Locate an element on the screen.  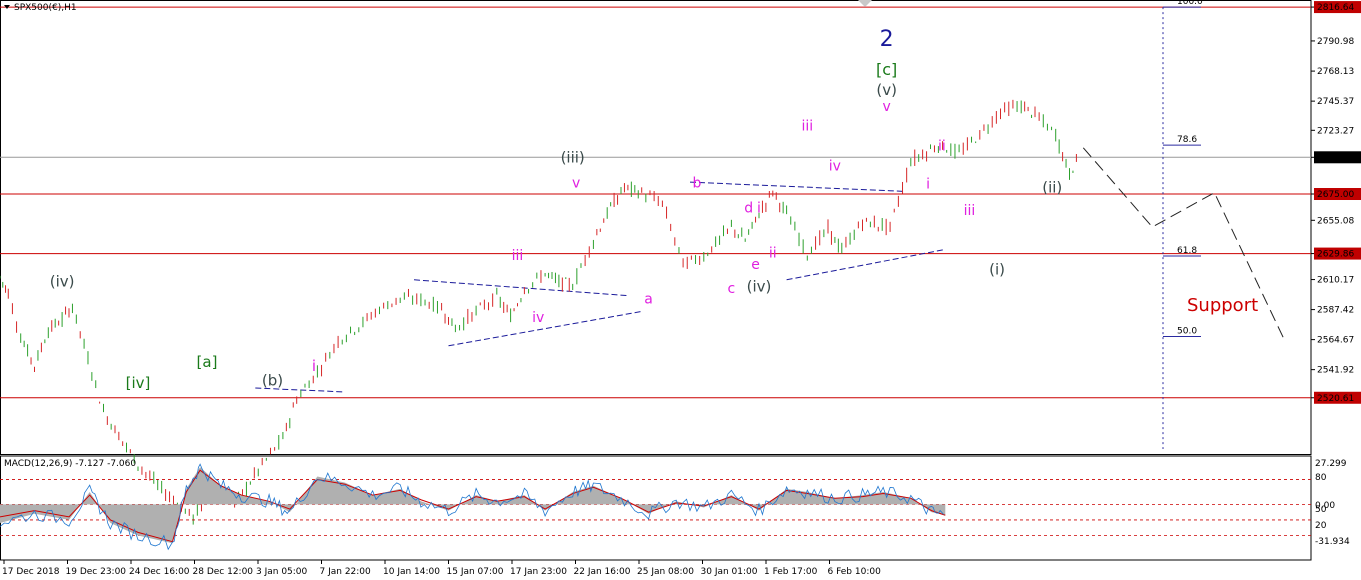
projection-line is located at coordinates (1183, 243).